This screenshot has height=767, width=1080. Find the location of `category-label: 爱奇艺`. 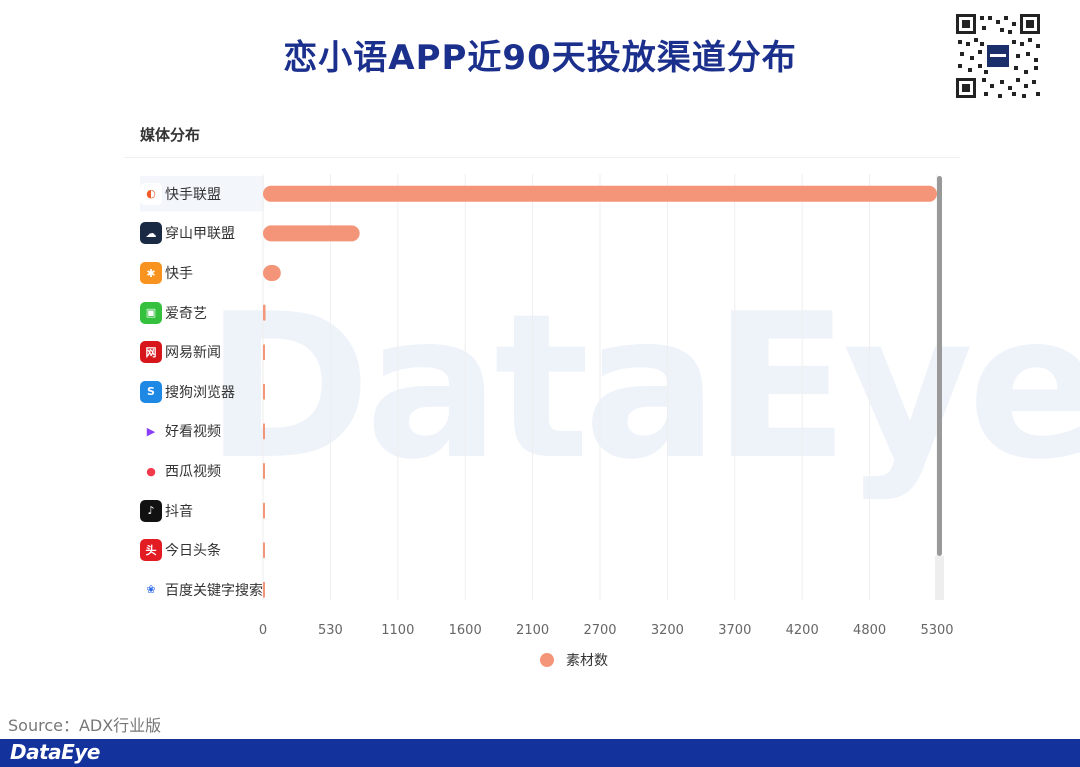

category-label: 爱奇艺 is located at coordinates (186, 313).